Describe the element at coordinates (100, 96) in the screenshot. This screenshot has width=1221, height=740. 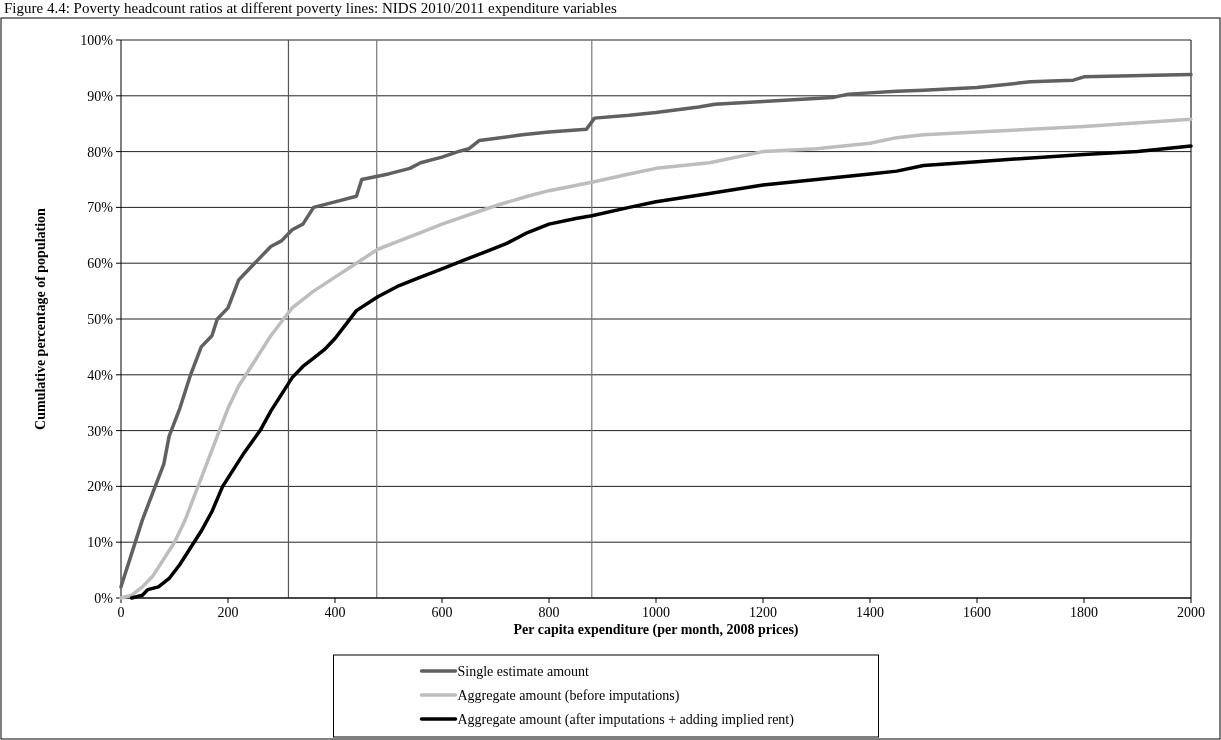
I see `y-tick-label: 90%` at that location.